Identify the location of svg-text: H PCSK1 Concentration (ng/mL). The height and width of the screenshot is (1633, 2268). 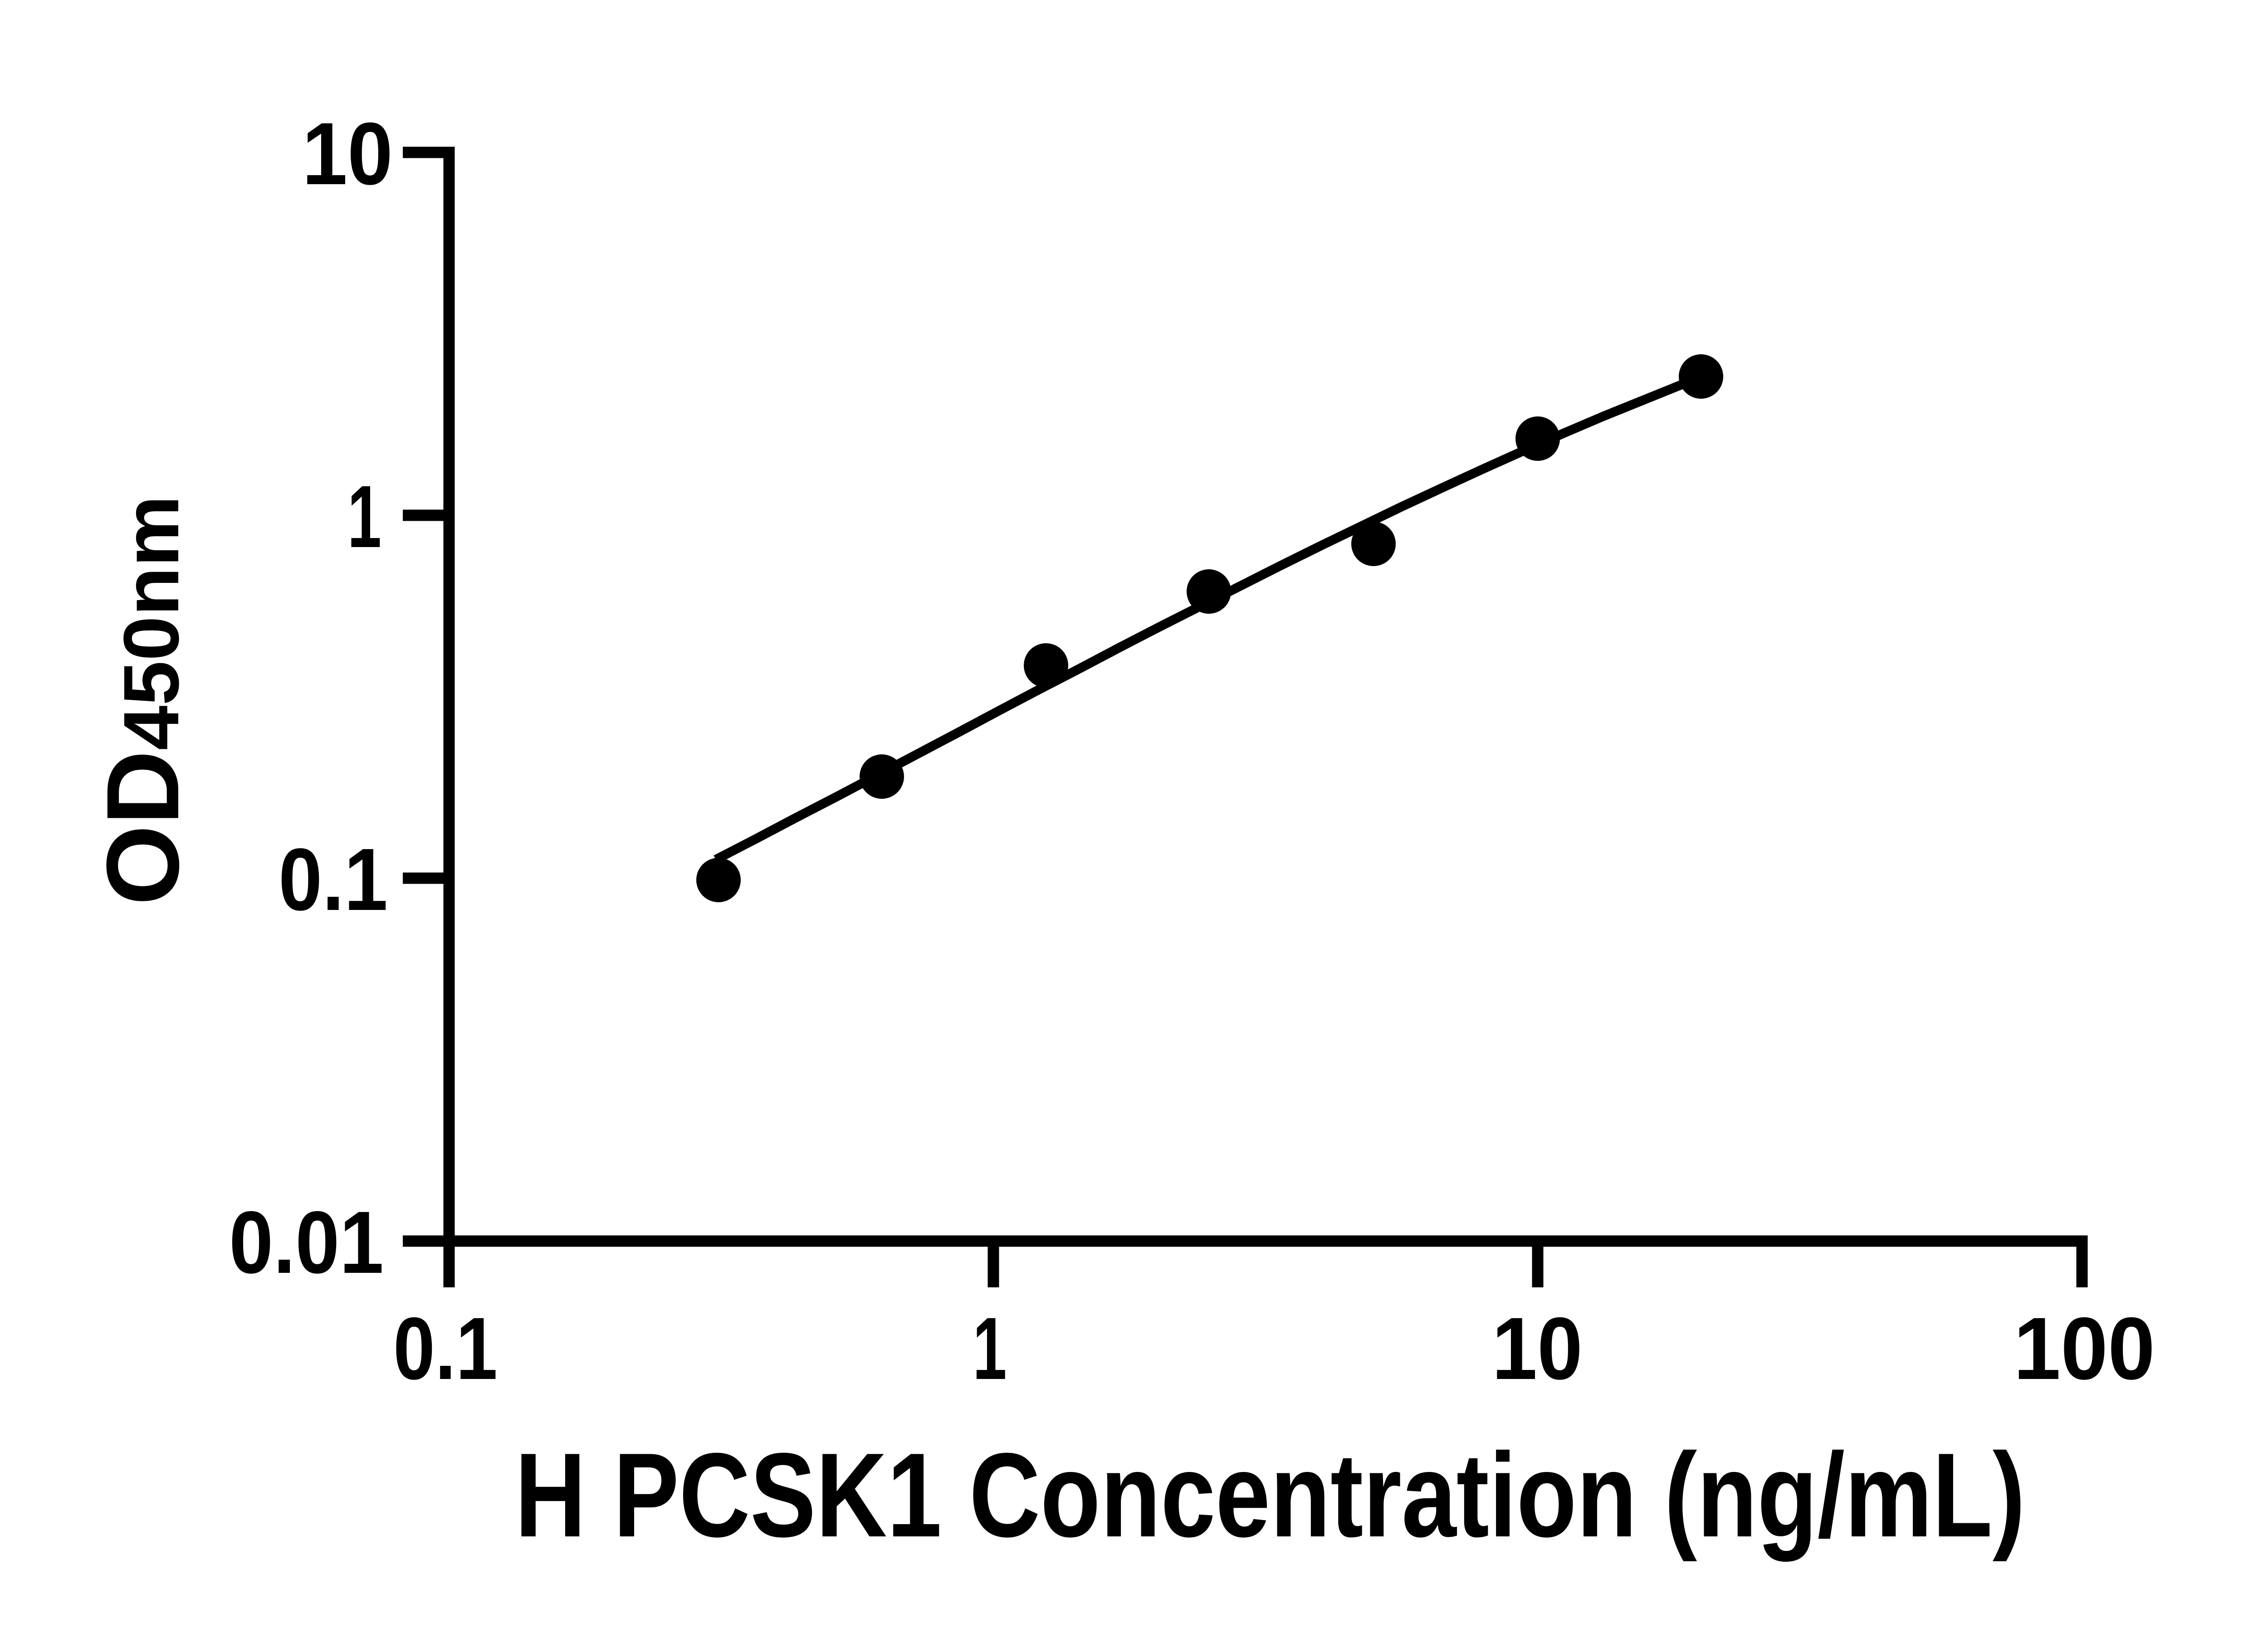
(1270, 1495).